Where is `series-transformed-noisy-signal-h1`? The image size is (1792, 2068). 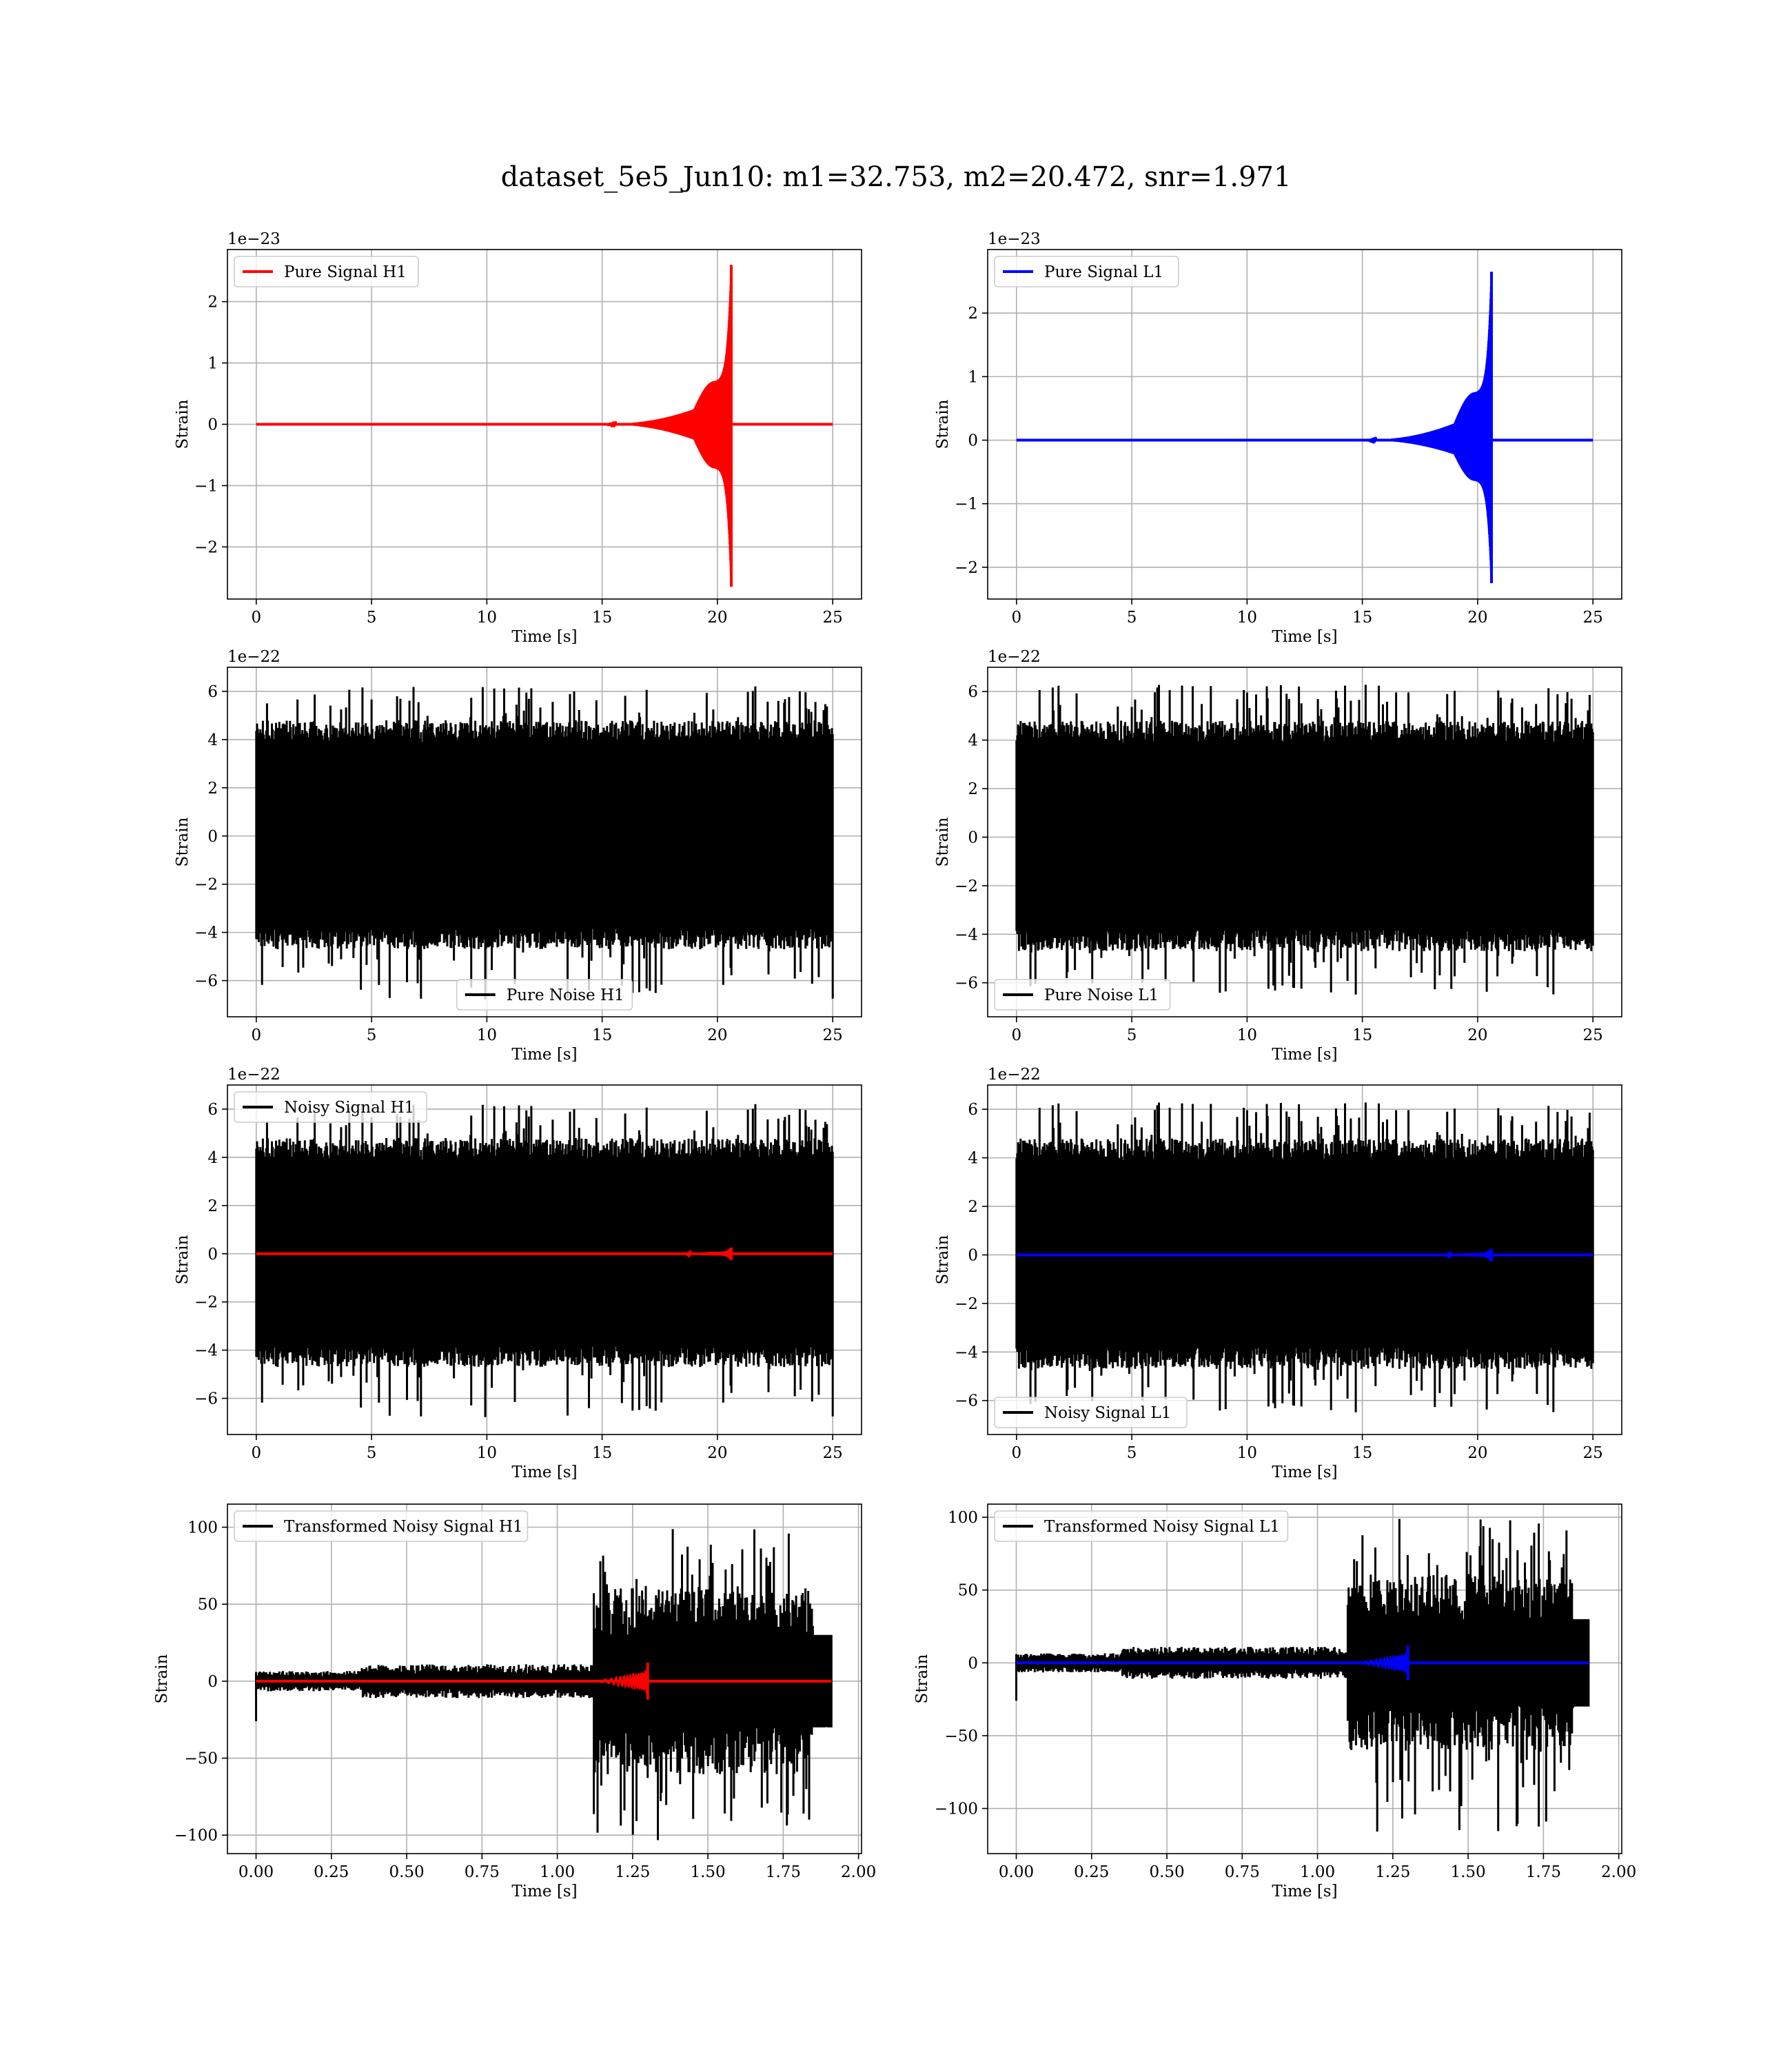
series-transformed-noisy-signal-h1 is located at coordinates (544, 1685).